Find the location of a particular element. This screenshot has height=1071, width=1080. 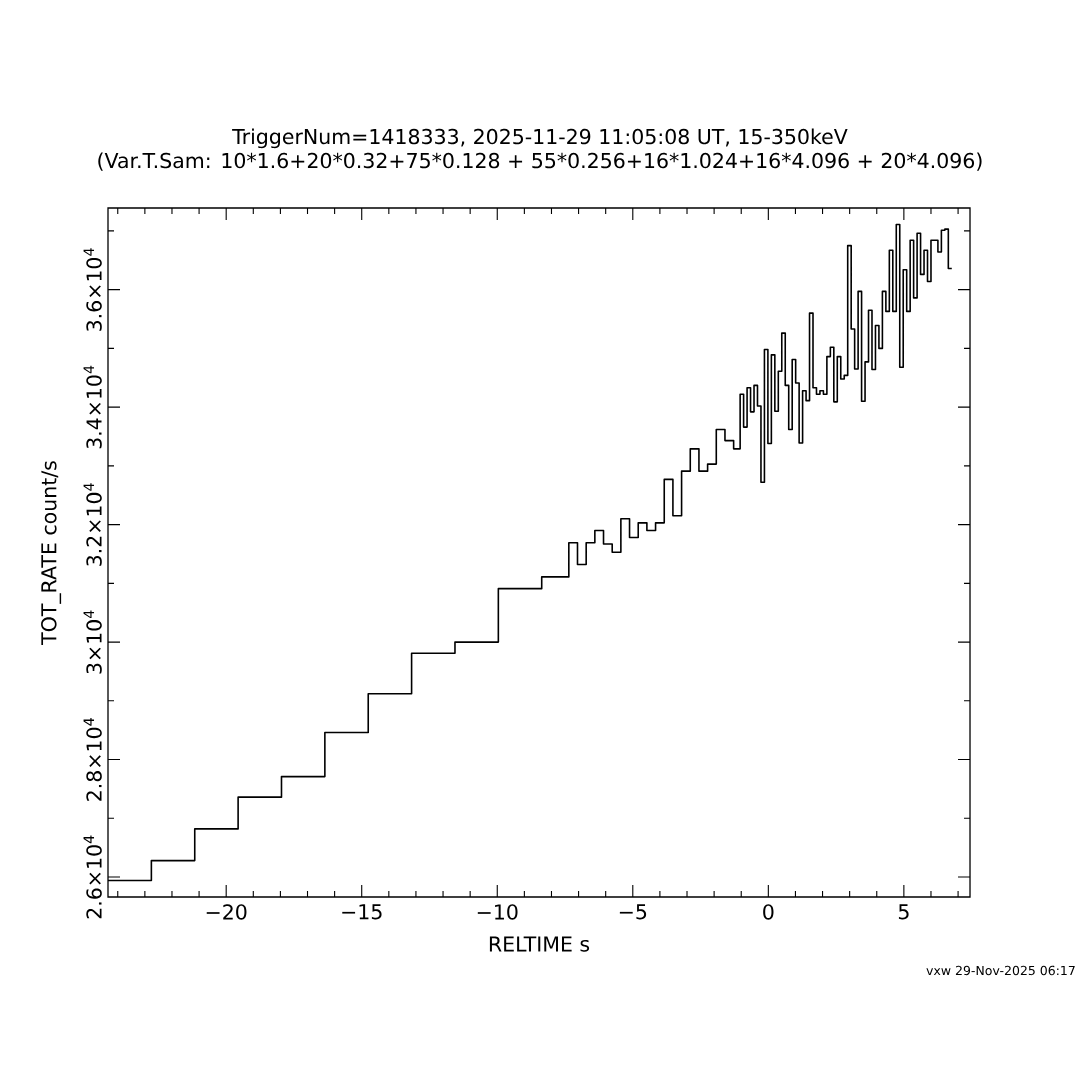

y-tick-label: 3.4×10$^{4}$ is located at coordinates (92, 407).